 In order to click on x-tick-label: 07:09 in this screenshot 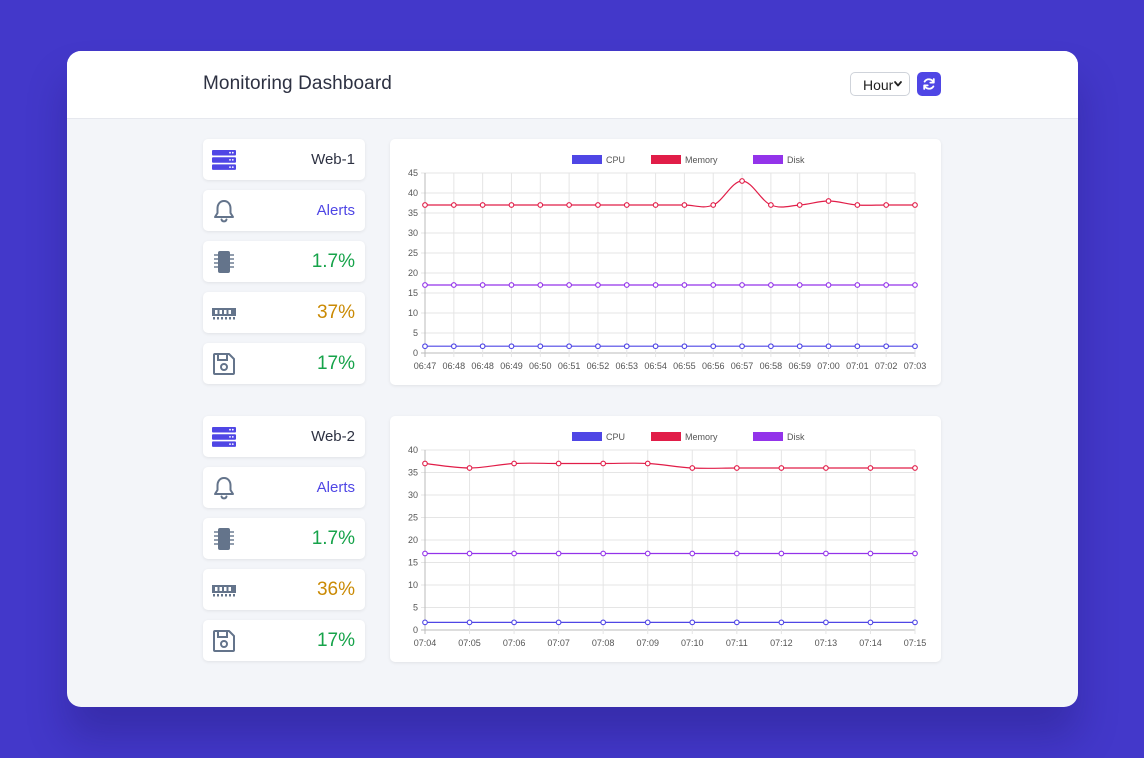, I will do `click(647, 643)`.